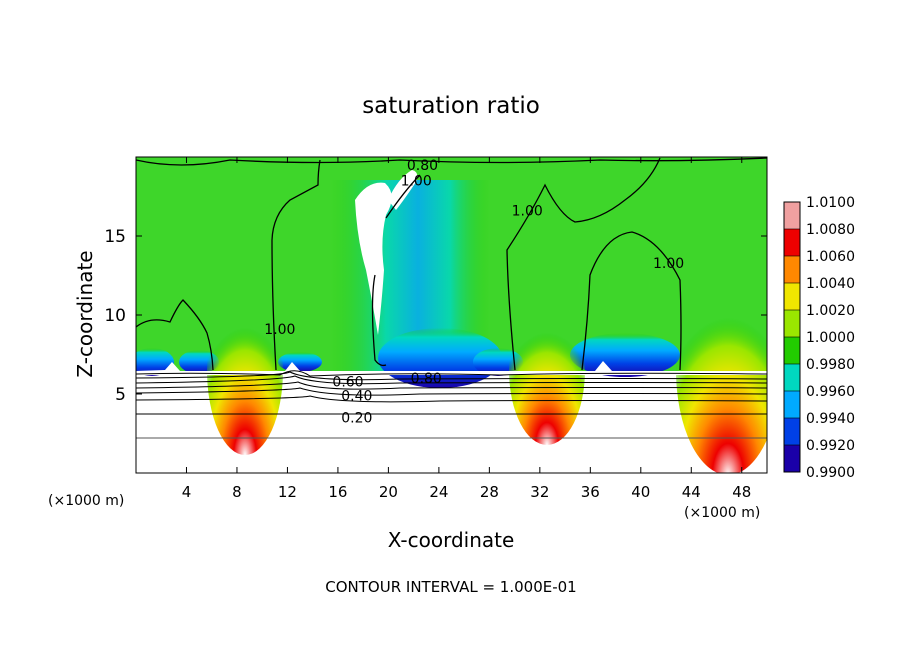 The image size is (904, 654). I want to click on x-tick-label: 48, so click(741, 492).